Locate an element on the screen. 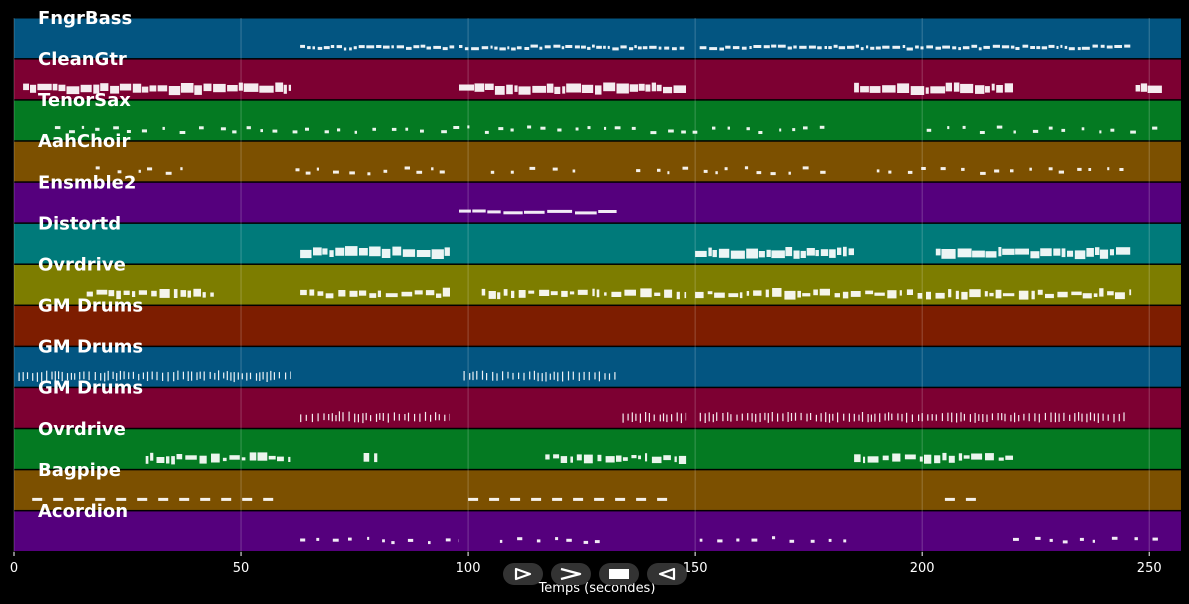  fast-forward-button is located at coordinates (571, 574).